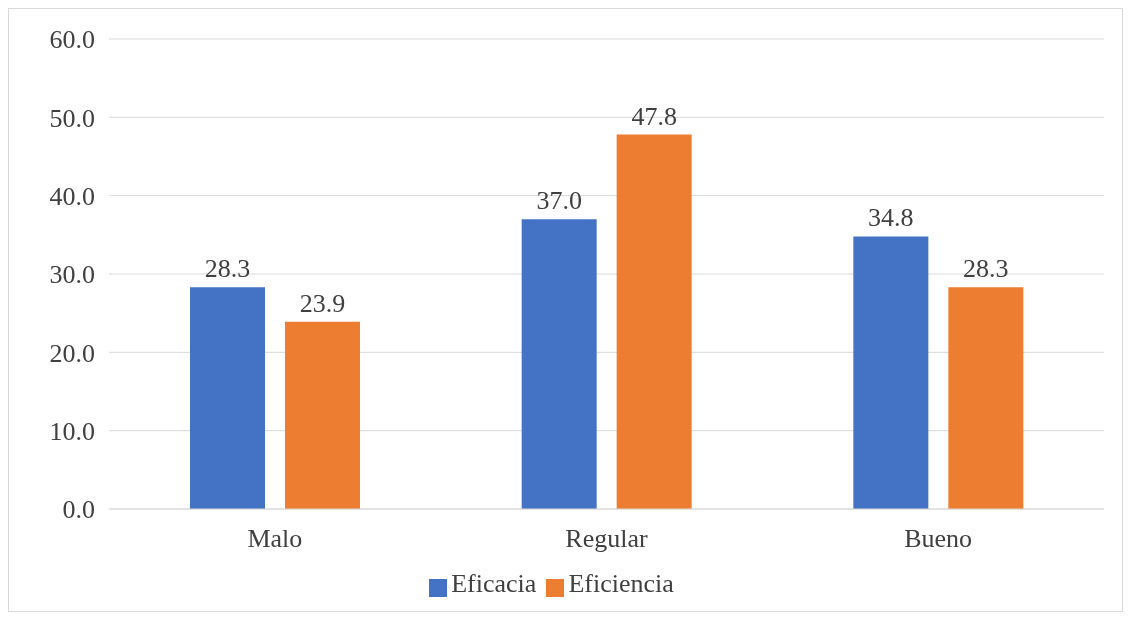 This screenshot has width=1131, height=620. What do you see at coordinates (891, 218) in the screenshot?
I see `data-label: 34.8` at bounding box center [891, 218].